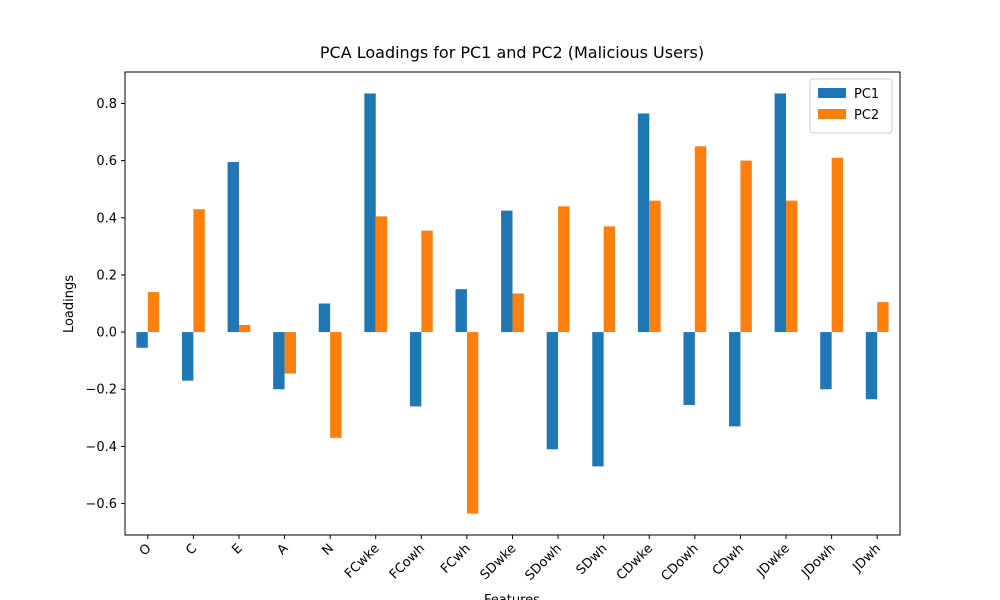 The image size is (1000, 600). I want to click on x-tick-label: FCowh, so click(407, 561).